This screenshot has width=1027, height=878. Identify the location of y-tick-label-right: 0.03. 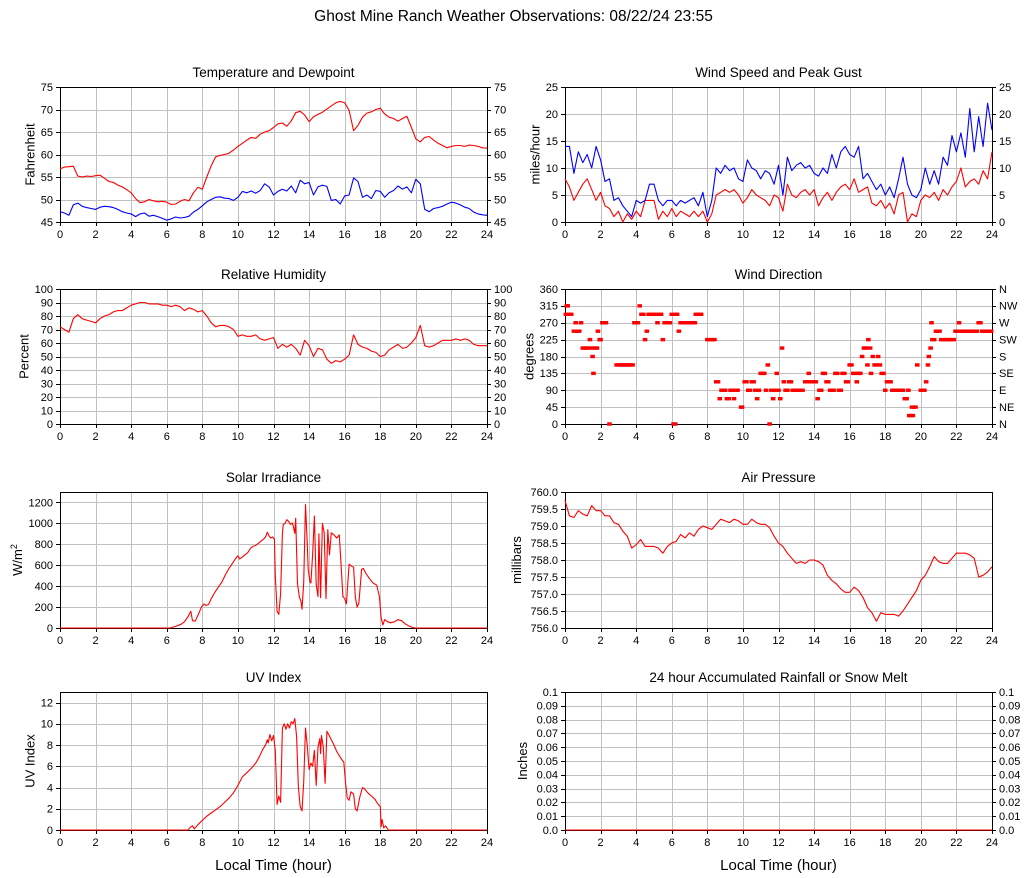
(1009, 789).